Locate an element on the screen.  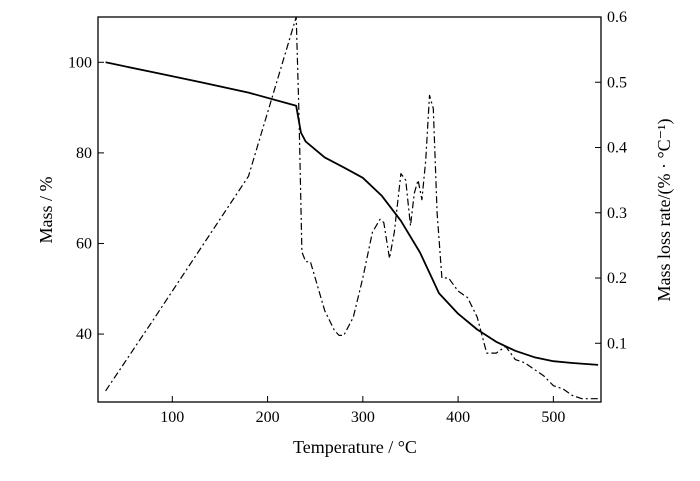
x-tick-label: 300 is located at coordinates (363, 417).